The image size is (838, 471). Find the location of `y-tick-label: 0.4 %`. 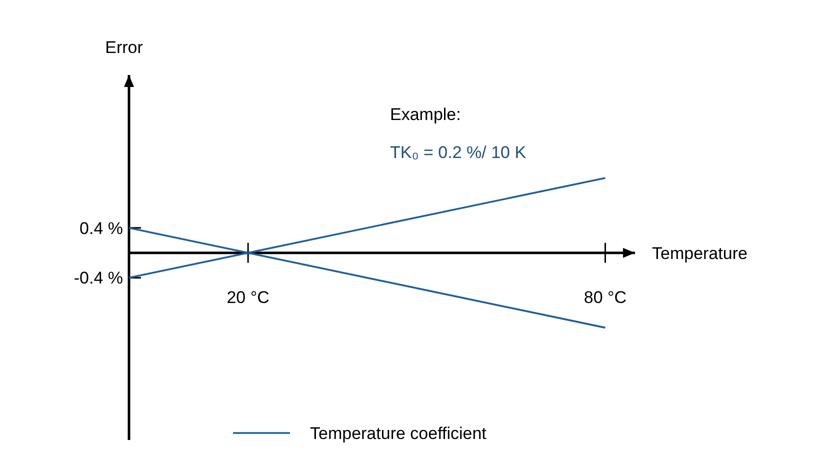

y-tick-label: 0.4 % is located at coordinates (101, 228).